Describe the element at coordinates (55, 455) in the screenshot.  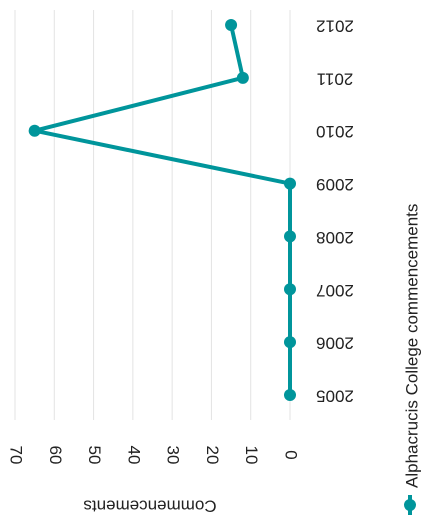
I see `y-tick-label: 60` at that location.